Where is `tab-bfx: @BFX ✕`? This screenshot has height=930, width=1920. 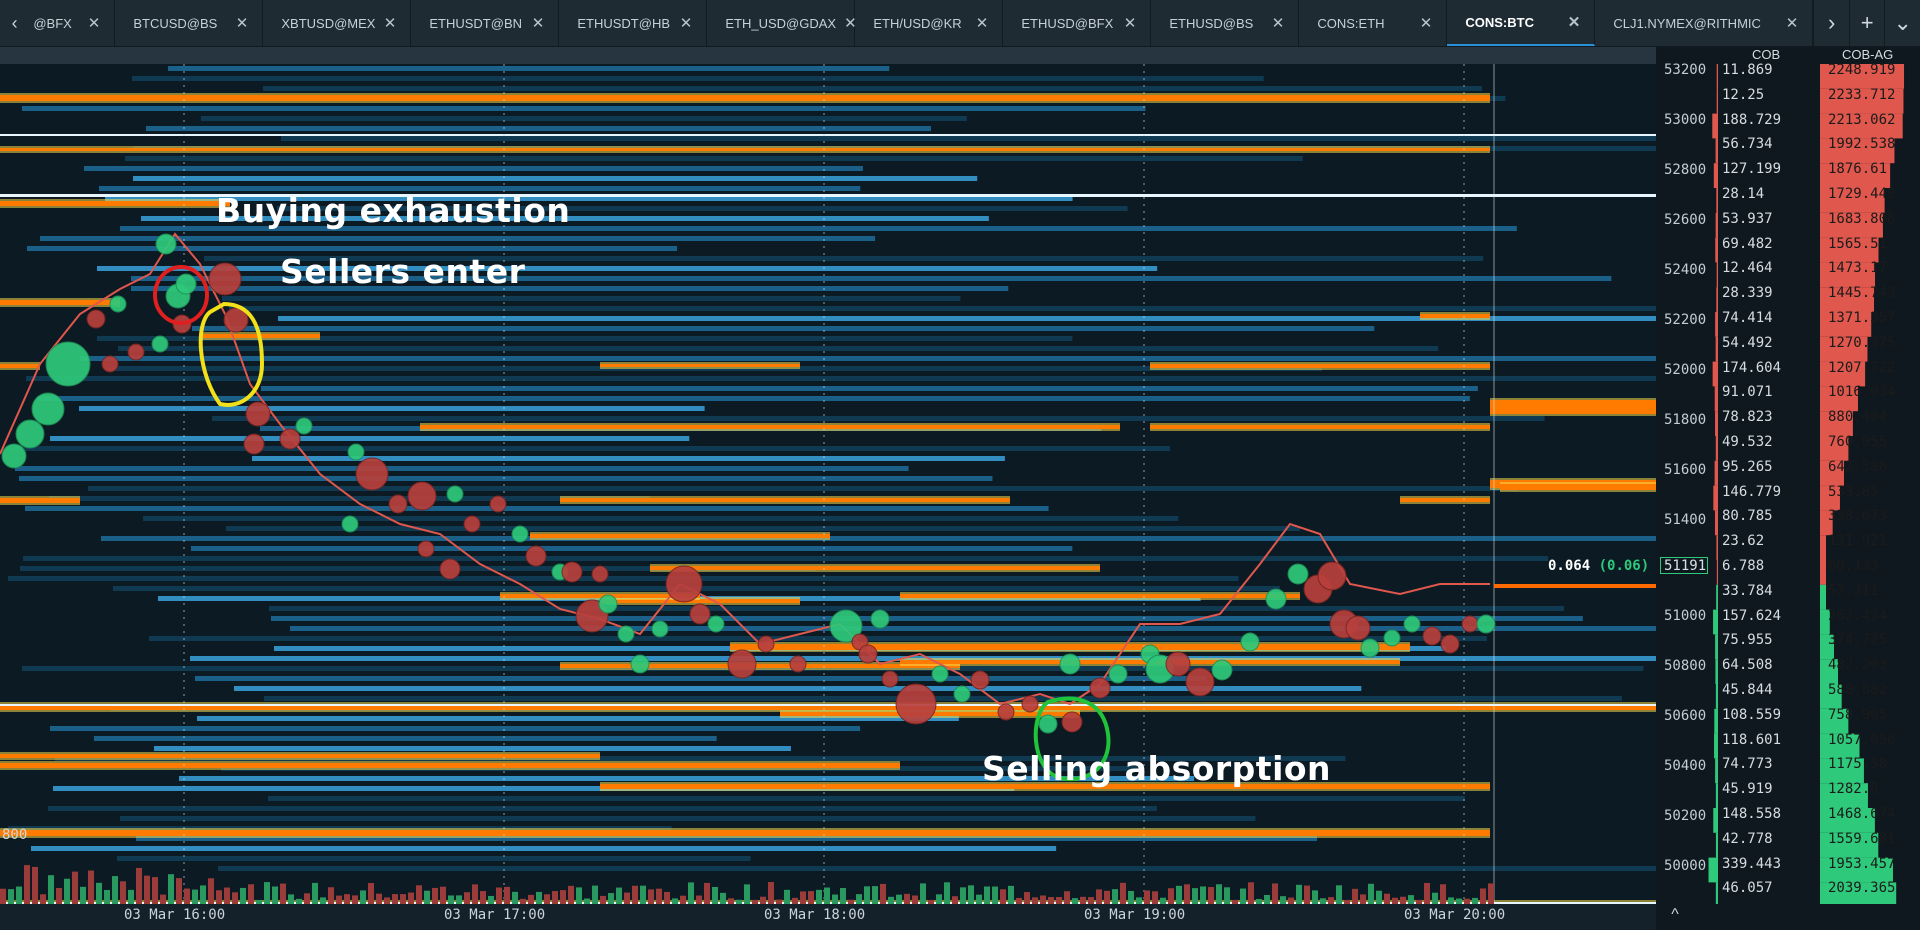 tab-bfx: @BFX ✕ is located at coordinates (72, 23).